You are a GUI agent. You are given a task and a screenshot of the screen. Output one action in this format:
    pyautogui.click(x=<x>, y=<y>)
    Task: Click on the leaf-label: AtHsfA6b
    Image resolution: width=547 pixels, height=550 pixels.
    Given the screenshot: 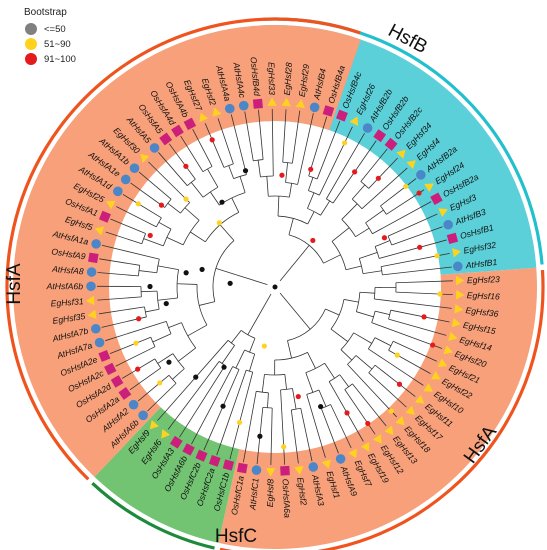 What is the action you would take?
    pyautogui.click(x=65, y=286)
    